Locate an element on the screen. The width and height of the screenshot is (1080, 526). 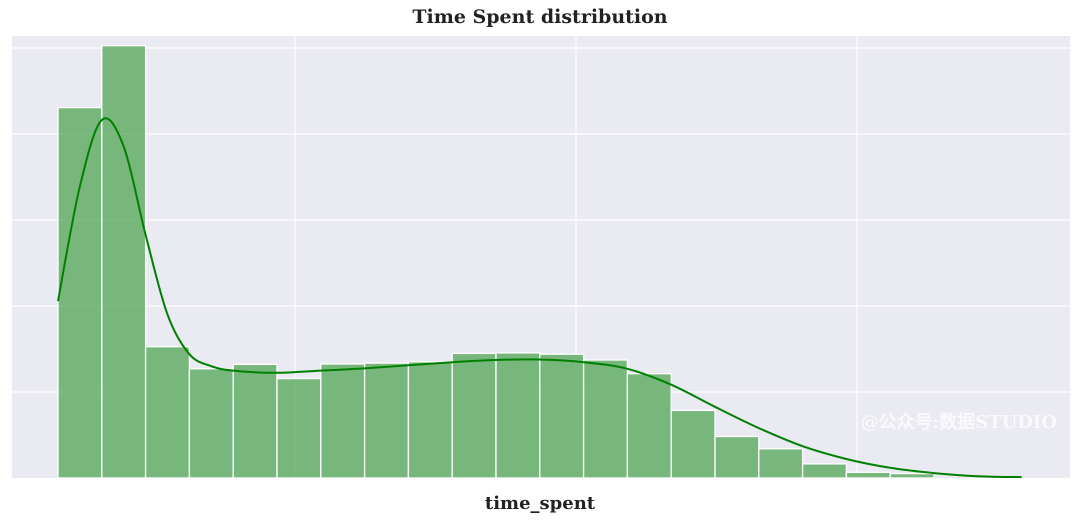
chart-title: Time Spent distribution is located at coordinates (540, 17).